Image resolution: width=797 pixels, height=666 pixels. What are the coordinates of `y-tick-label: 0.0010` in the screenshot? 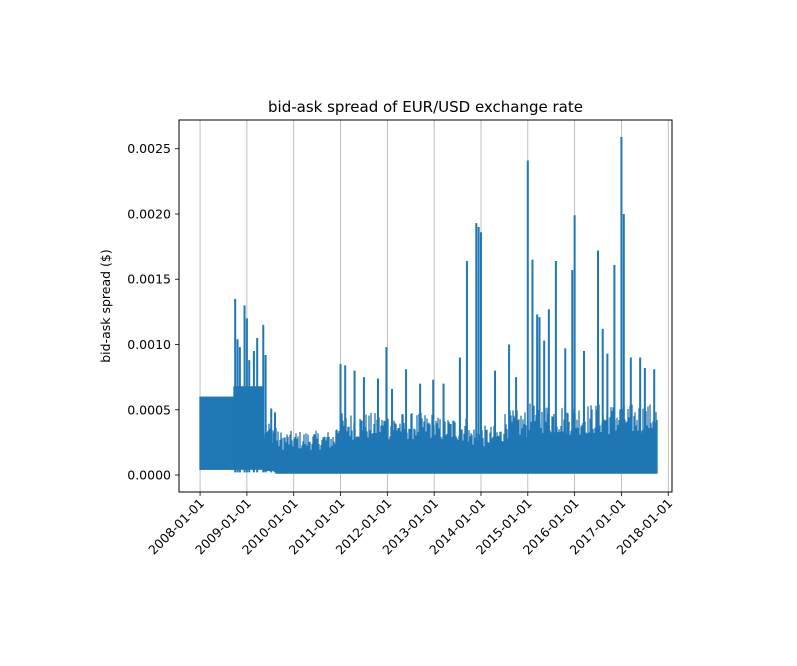 It's located at (149, 344).